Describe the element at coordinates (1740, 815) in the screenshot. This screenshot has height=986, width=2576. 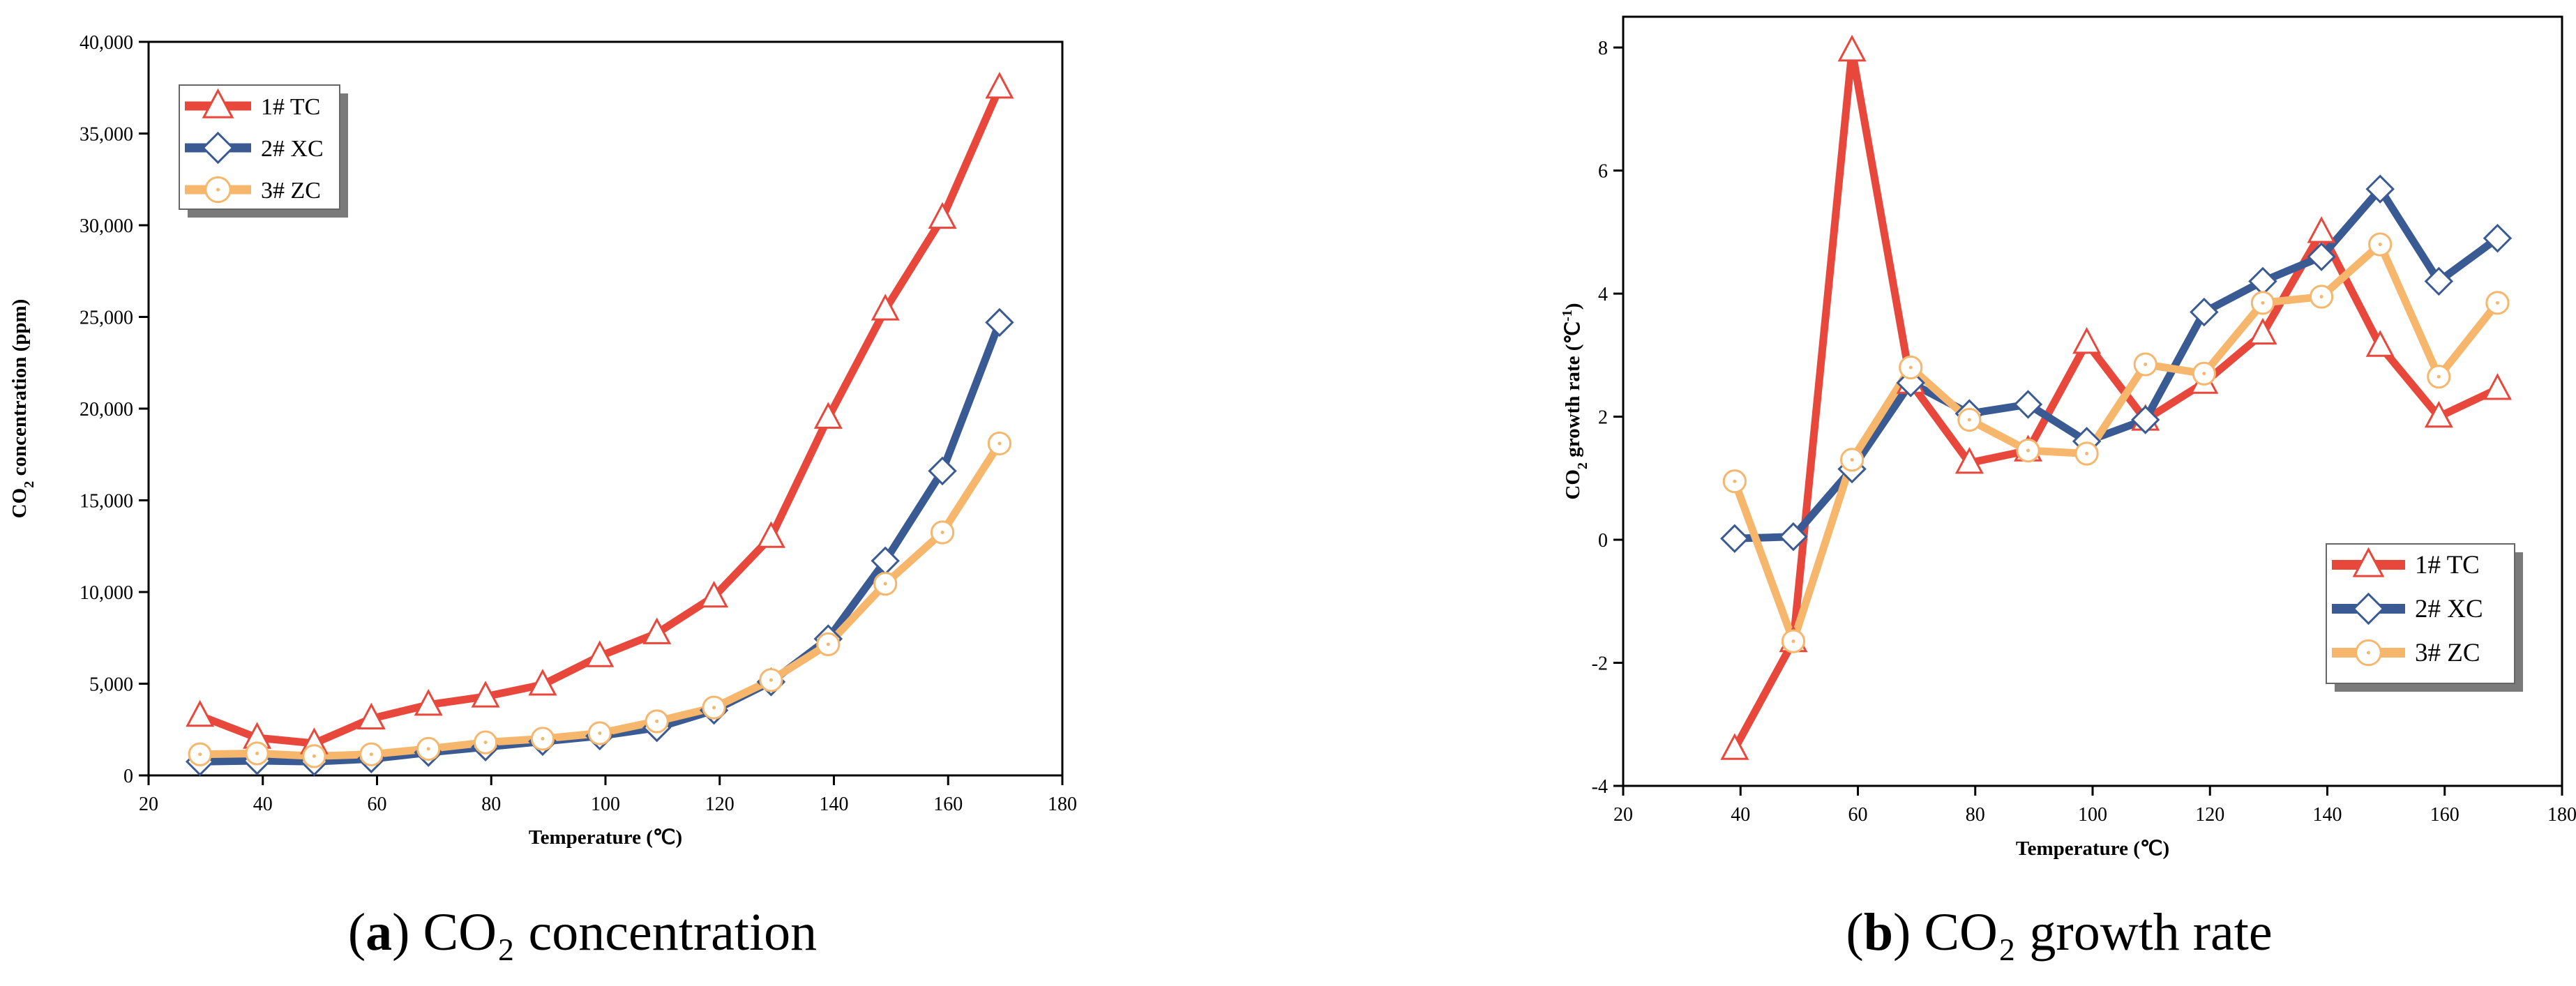
I see `x-tick-label: 40` at that location.